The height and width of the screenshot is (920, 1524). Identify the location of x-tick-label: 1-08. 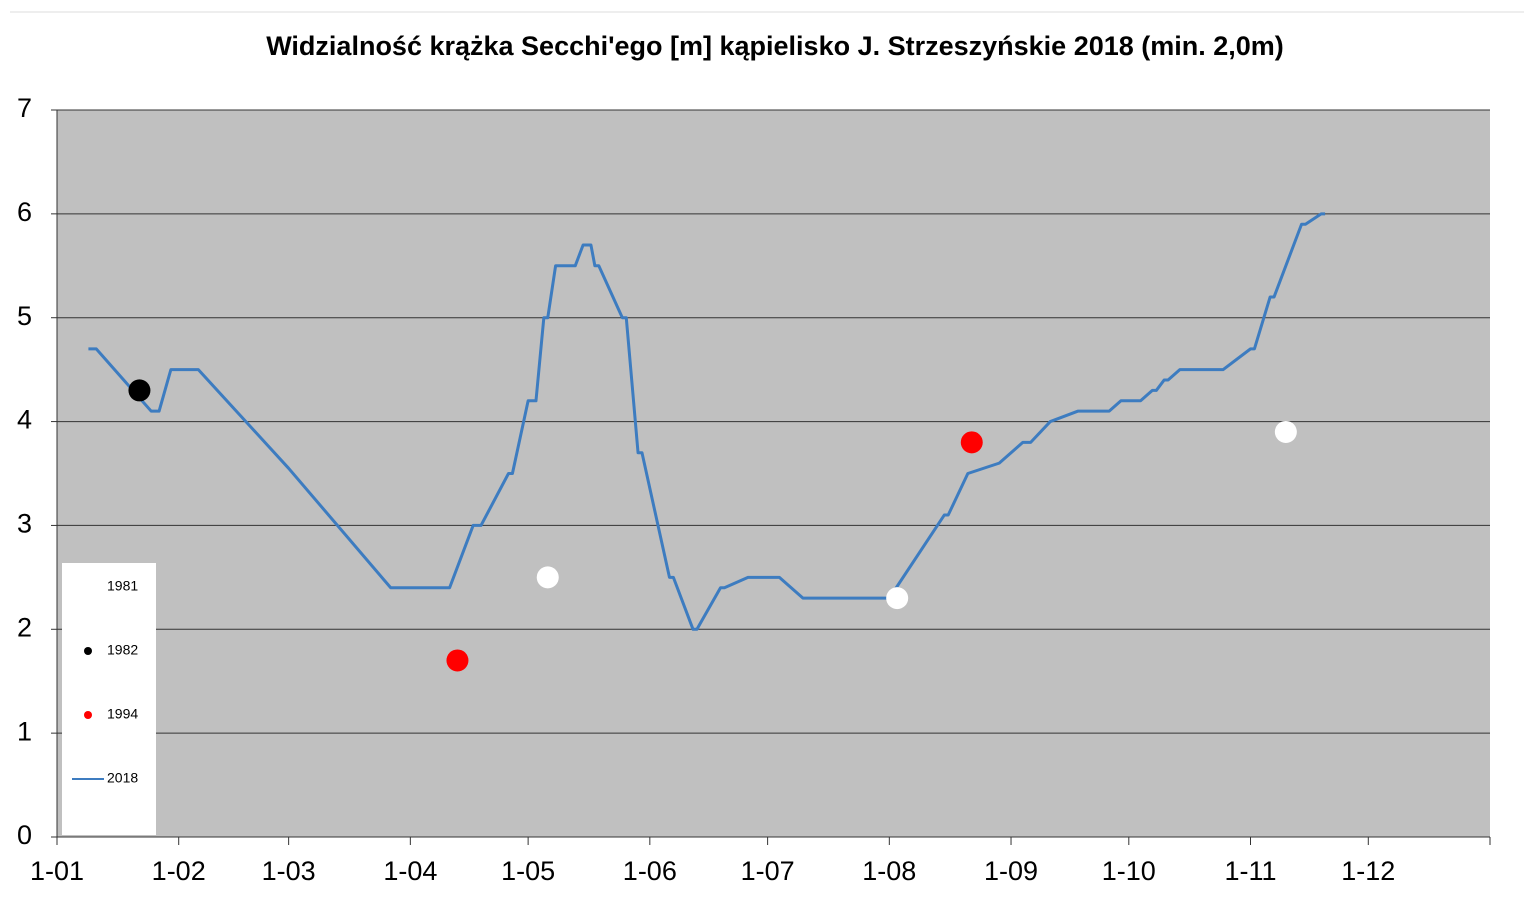
(889, 871).